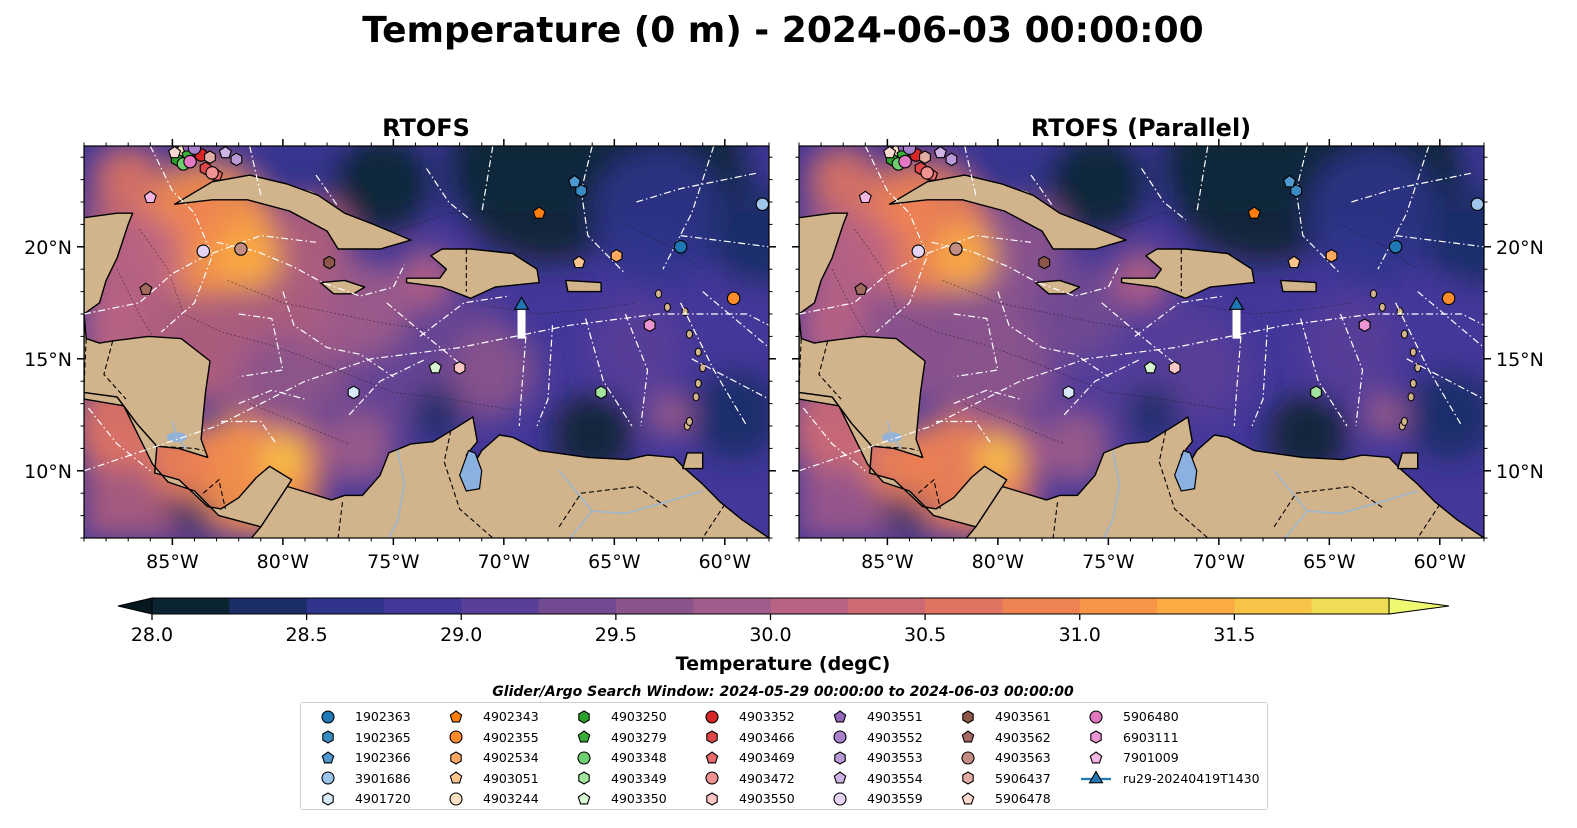 The image size is (1577, 828). Describe the element at coordinates (489, 757) in the screenshot. I see `legend-entry: 4902534` at that location.